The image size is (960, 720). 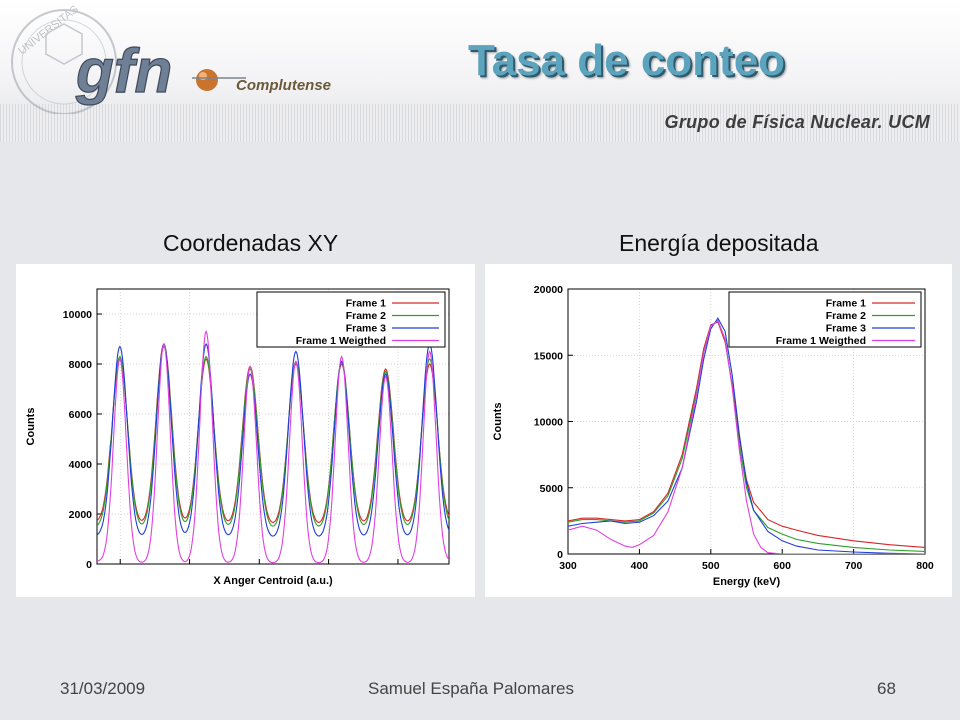 I want to click on y-tick-label: 4000, so click(x=81, y=465).